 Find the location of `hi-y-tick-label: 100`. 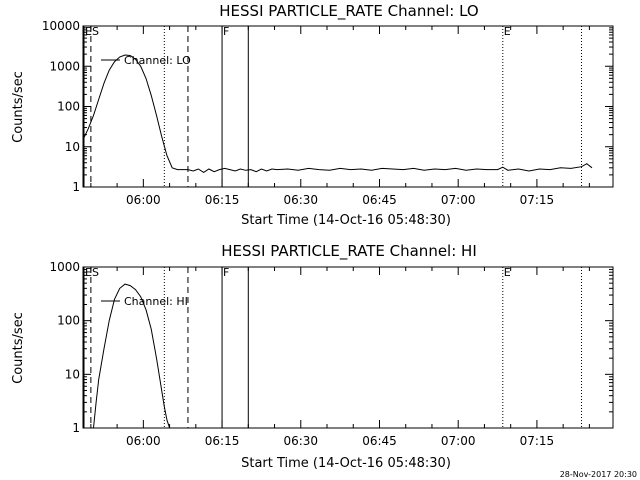

hi-y-tick-label: 100 is located at coordinates (68, 321).